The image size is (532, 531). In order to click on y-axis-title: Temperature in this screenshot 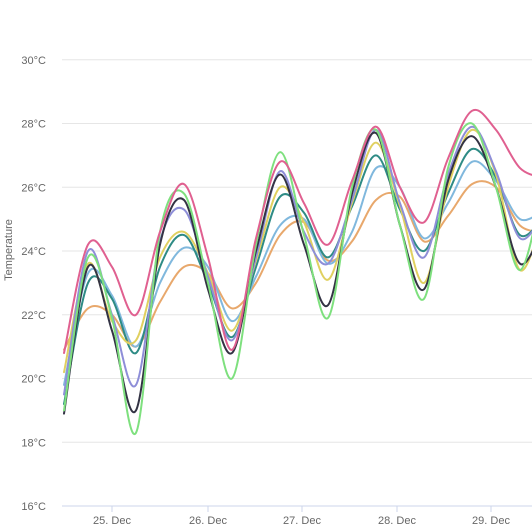, I will do `click(9, 250)`.